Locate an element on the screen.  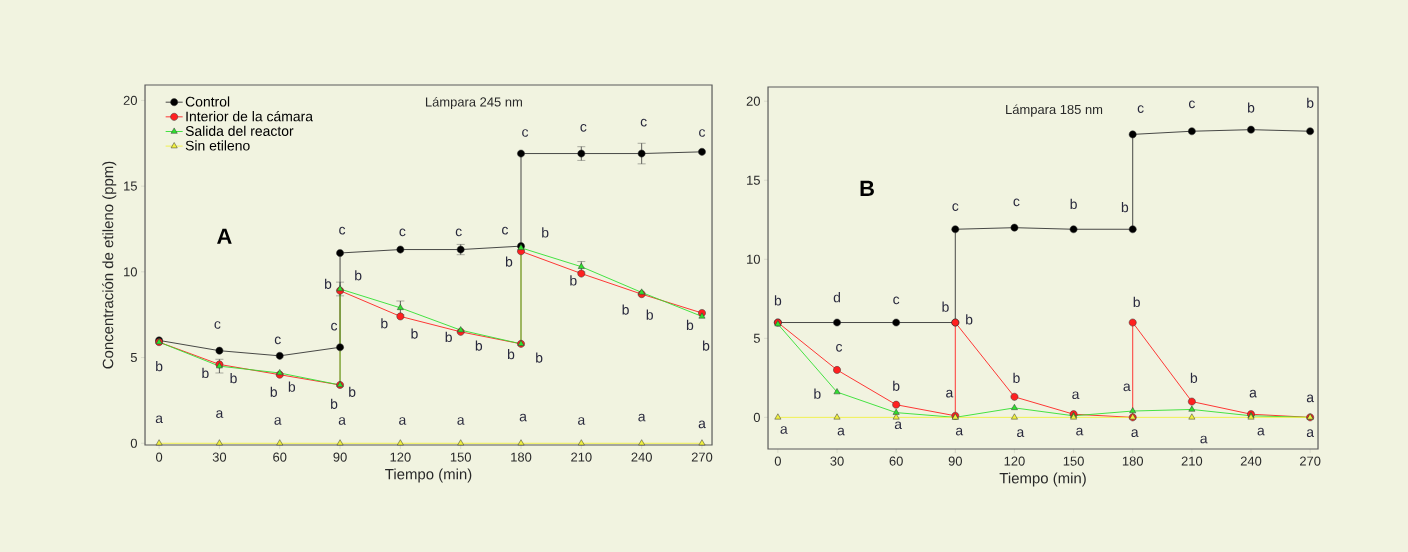
x-tick-label: 120 is located at coordinates (400, 457).